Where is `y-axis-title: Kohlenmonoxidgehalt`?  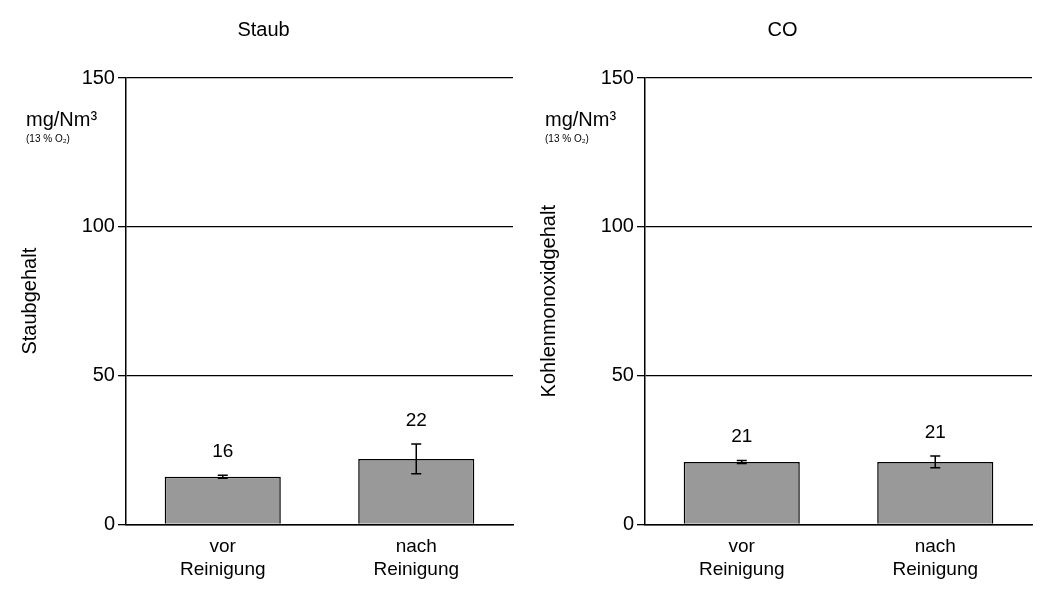
y-axis-title: Kohlenmonoxidgehalt is located at coordinates (547, 301).